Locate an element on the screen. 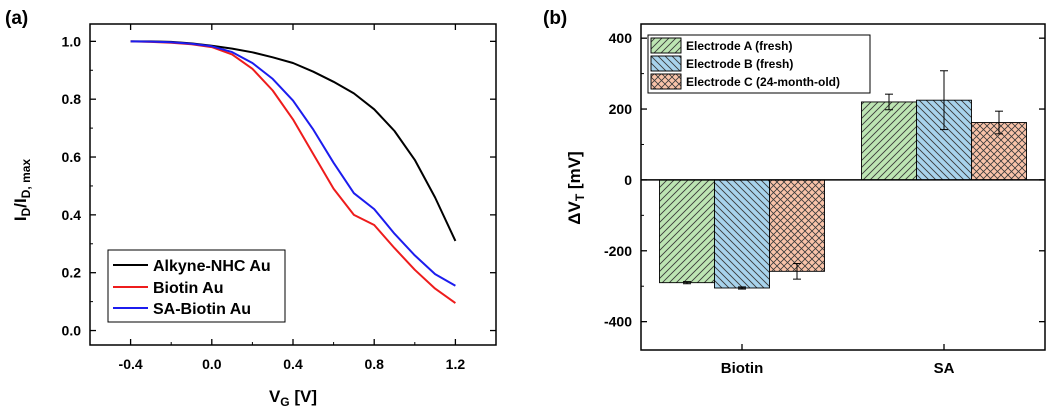 This screenshot has width=1052, height=415. b-category-label: Biotin is located at coordinates (742, 368).